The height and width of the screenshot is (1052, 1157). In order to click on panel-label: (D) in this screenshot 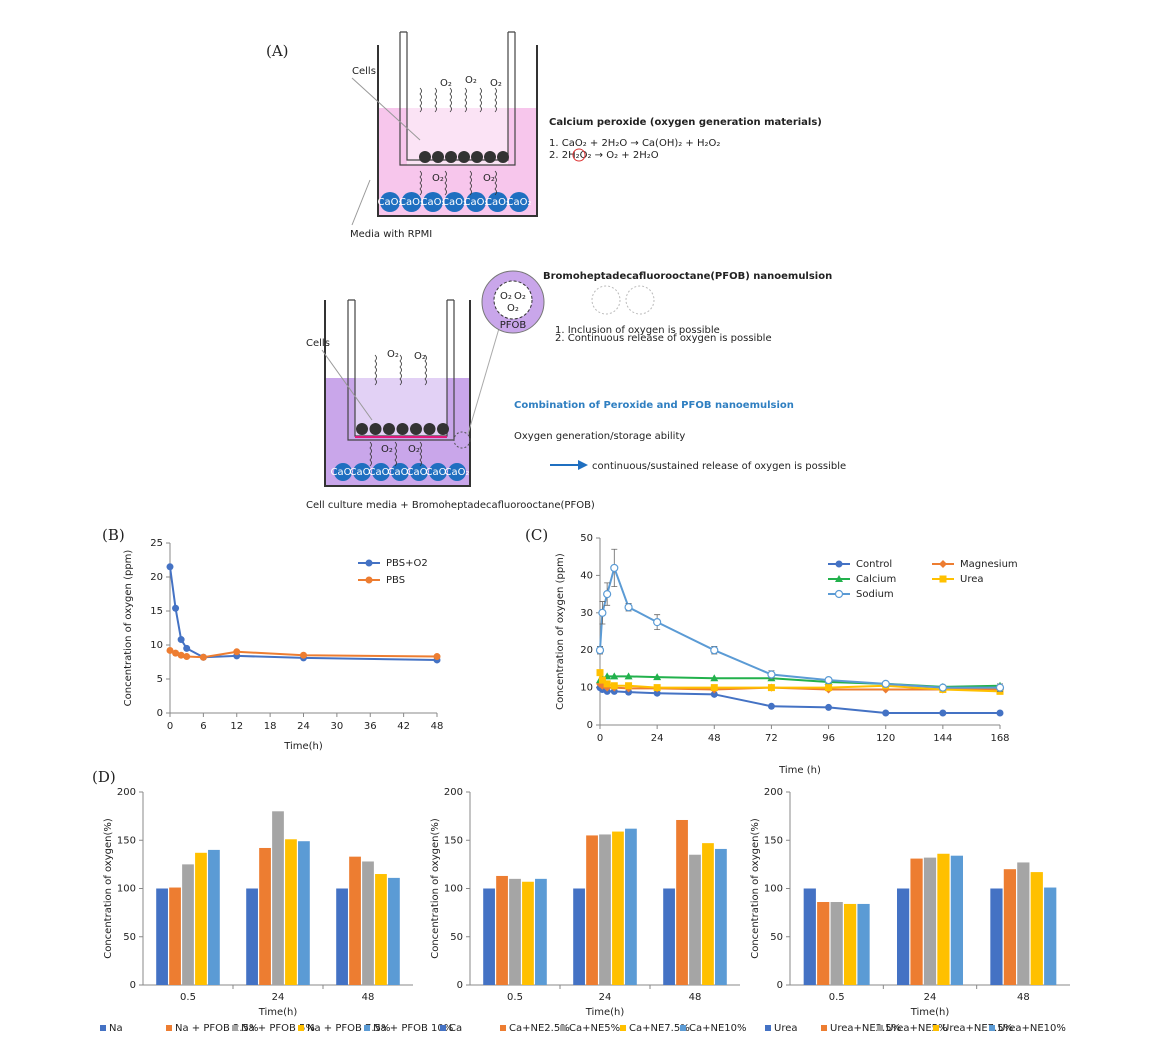, I will do `click(104, 777)`.